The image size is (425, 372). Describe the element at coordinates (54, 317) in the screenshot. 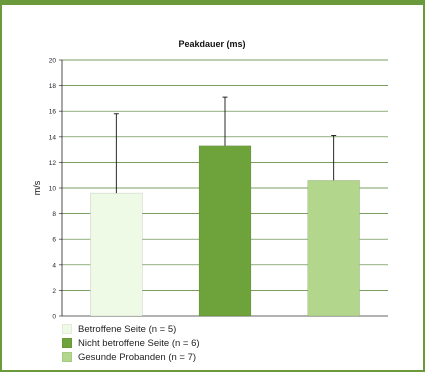

I see `y-tick-label: 0` at that location.